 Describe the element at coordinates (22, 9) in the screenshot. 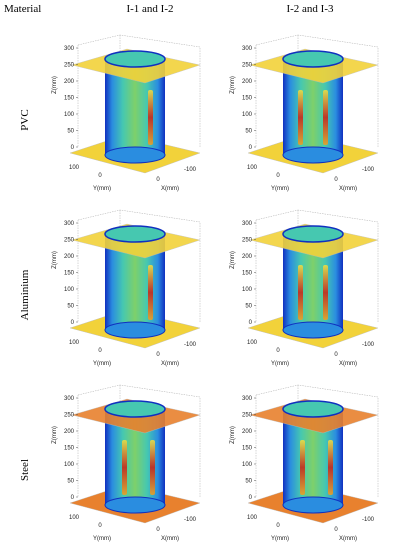

I see `column-header: Material` at that location.